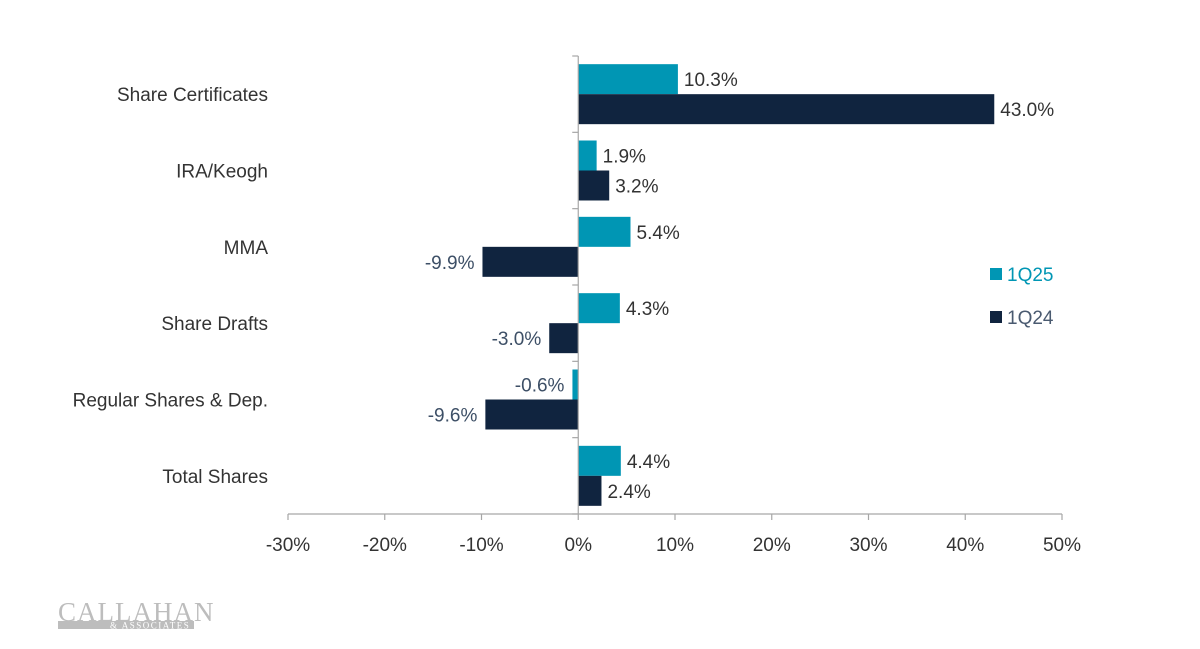  What do you see at coordinates (786, 109) in the screenshot?
I see `bar-1q24-share-certificates` at bounding box center [786, 109].